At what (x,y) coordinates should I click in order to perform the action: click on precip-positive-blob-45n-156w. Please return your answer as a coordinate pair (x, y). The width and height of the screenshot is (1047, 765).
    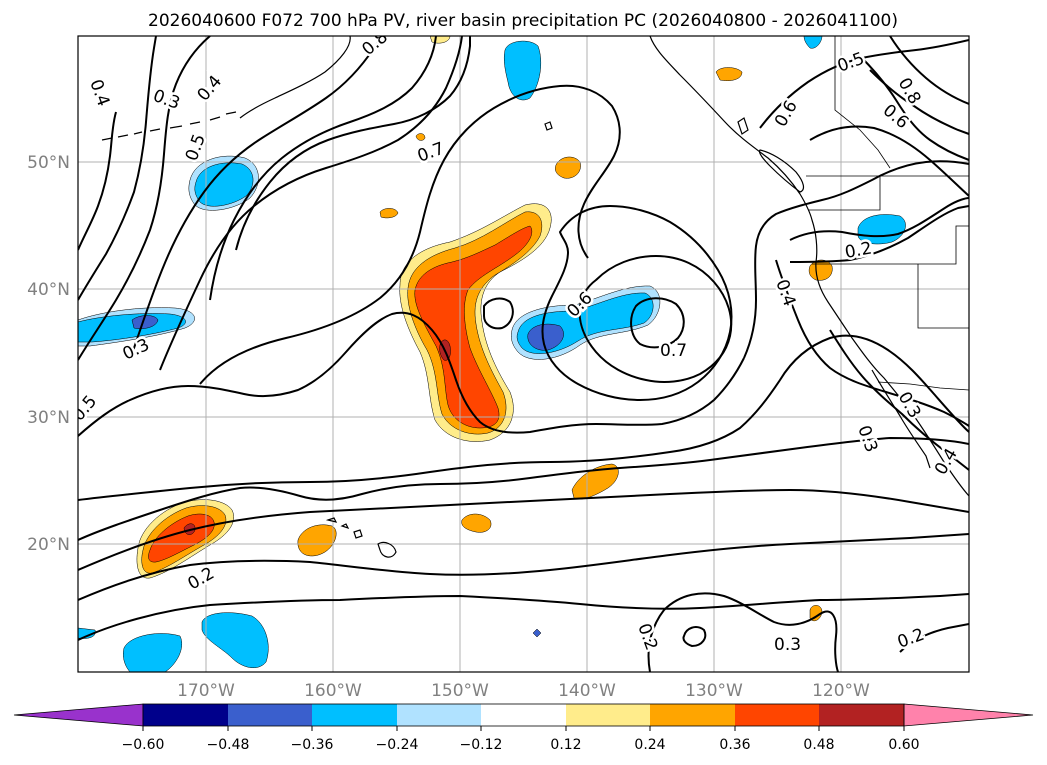
    Looking at the image, I should click on (389, 213).